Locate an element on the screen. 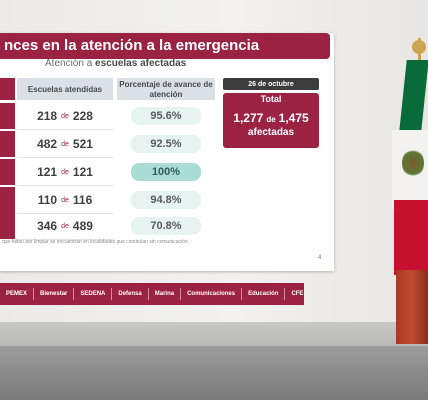 This screenshot has height=400, width=428. schools-count: 110 de 116 is located at coordinates (65, 200).